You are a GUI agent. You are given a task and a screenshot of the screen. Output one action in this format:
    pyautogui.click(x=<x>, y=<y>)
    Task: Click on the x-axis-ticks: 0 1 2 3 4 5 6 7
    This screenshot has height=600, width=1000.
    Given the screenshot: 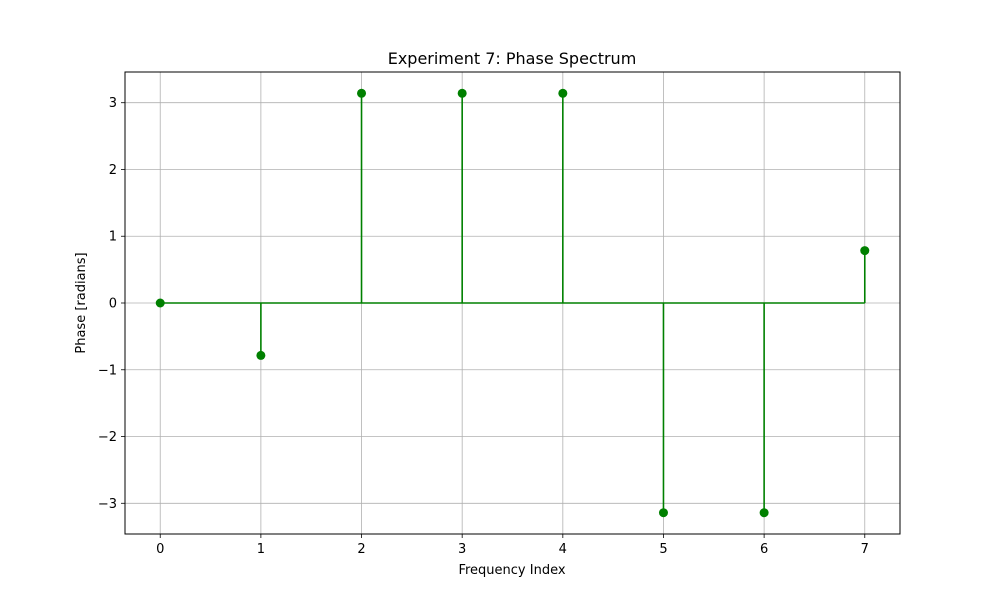 What is the action you would take?
    pyautogui.click(x=512, y=545)
    